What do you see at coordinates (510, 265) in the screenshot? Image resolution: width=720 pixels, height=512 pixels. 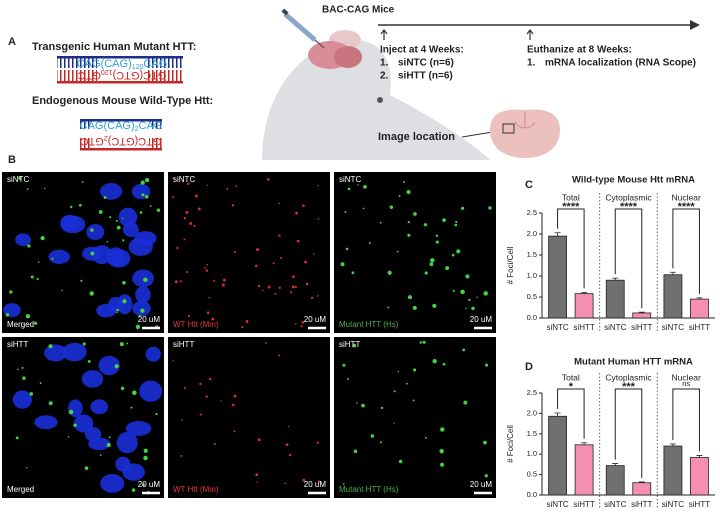 I see `y-axis-label: # Foci/Cell` at bounding box center [510, 265].